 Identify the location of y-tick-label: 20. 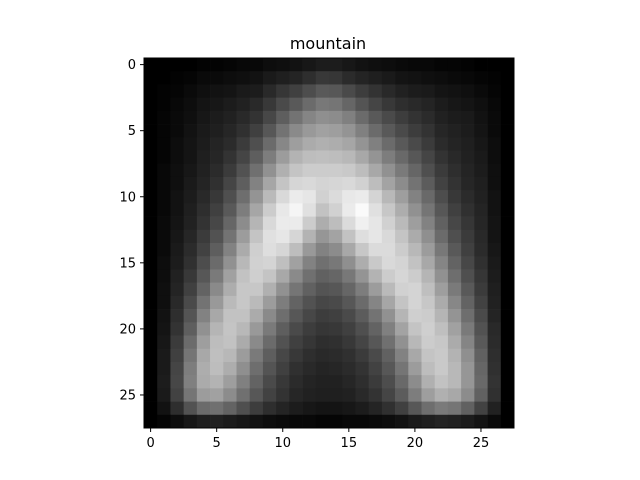
(127, 329).